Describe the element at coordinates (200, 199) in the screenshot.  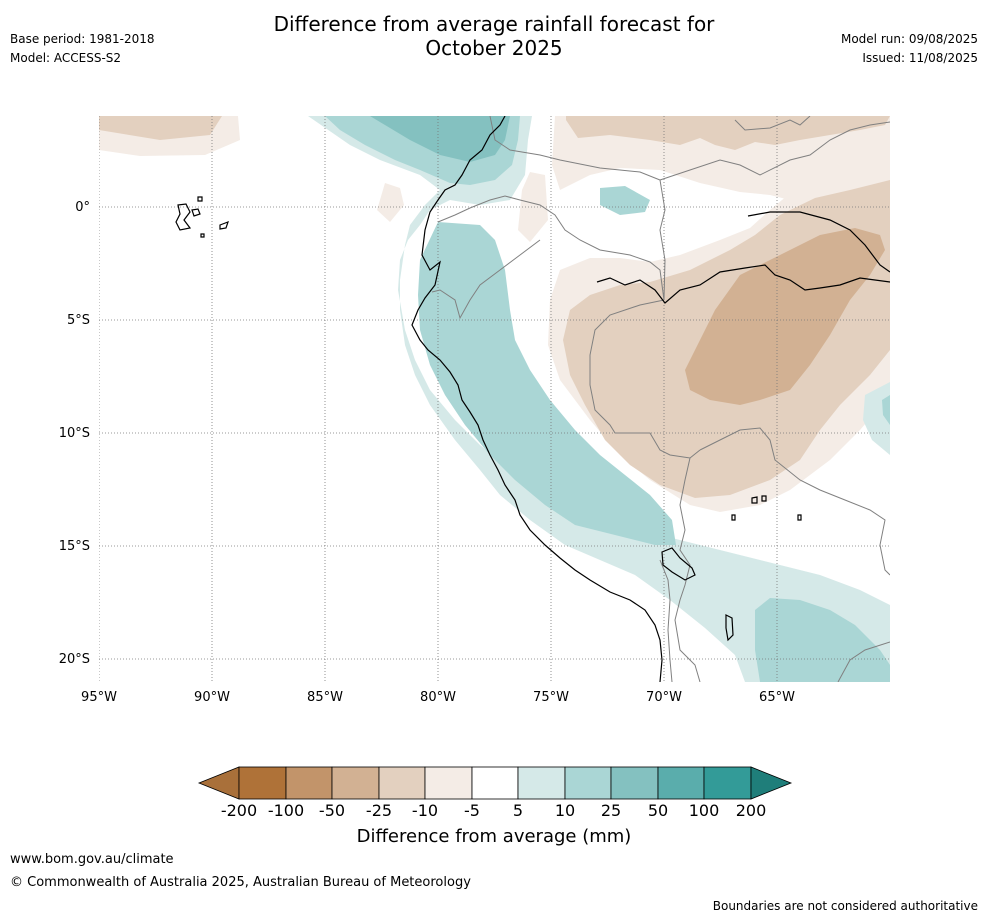
I see `galapagos-north-islet` at that location.